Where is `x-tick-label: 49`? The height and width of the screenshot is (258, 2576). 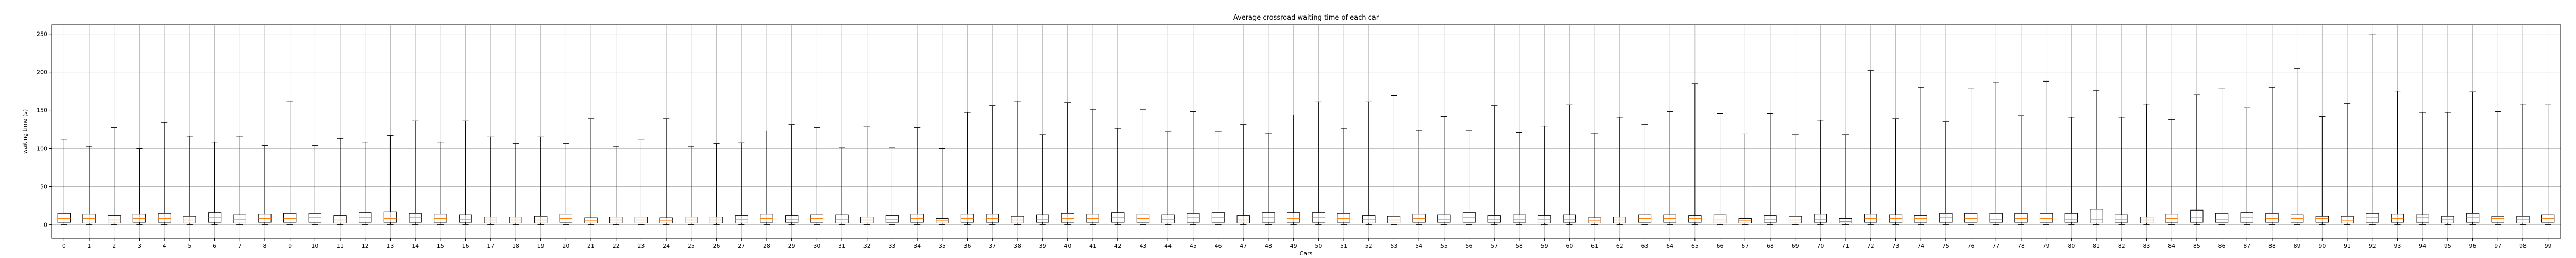
x-tick-label: 49 is located at coordinates (1293, 246).